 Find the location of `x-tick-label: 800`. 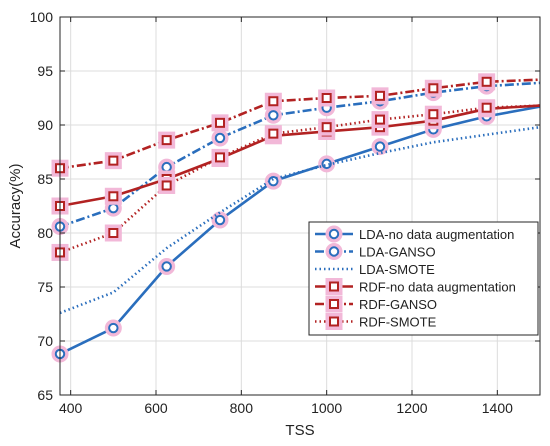

x-tick-label: 800 is located at coordinates (242, 408).